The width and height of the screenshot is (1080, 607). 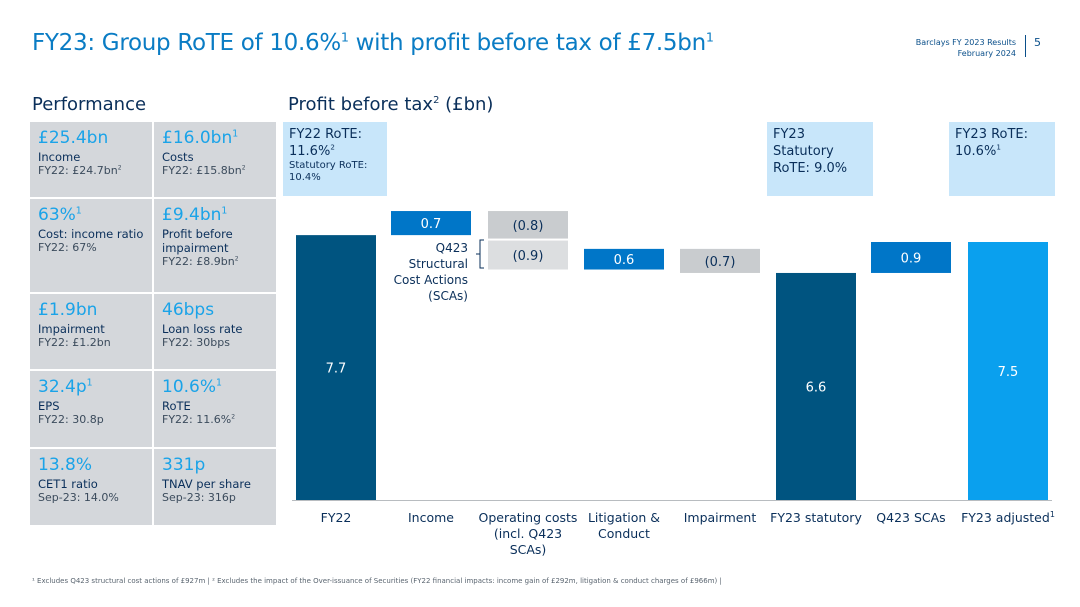 I want to click on callout-stat-line2: Statutory, so click(x=803, y=151).